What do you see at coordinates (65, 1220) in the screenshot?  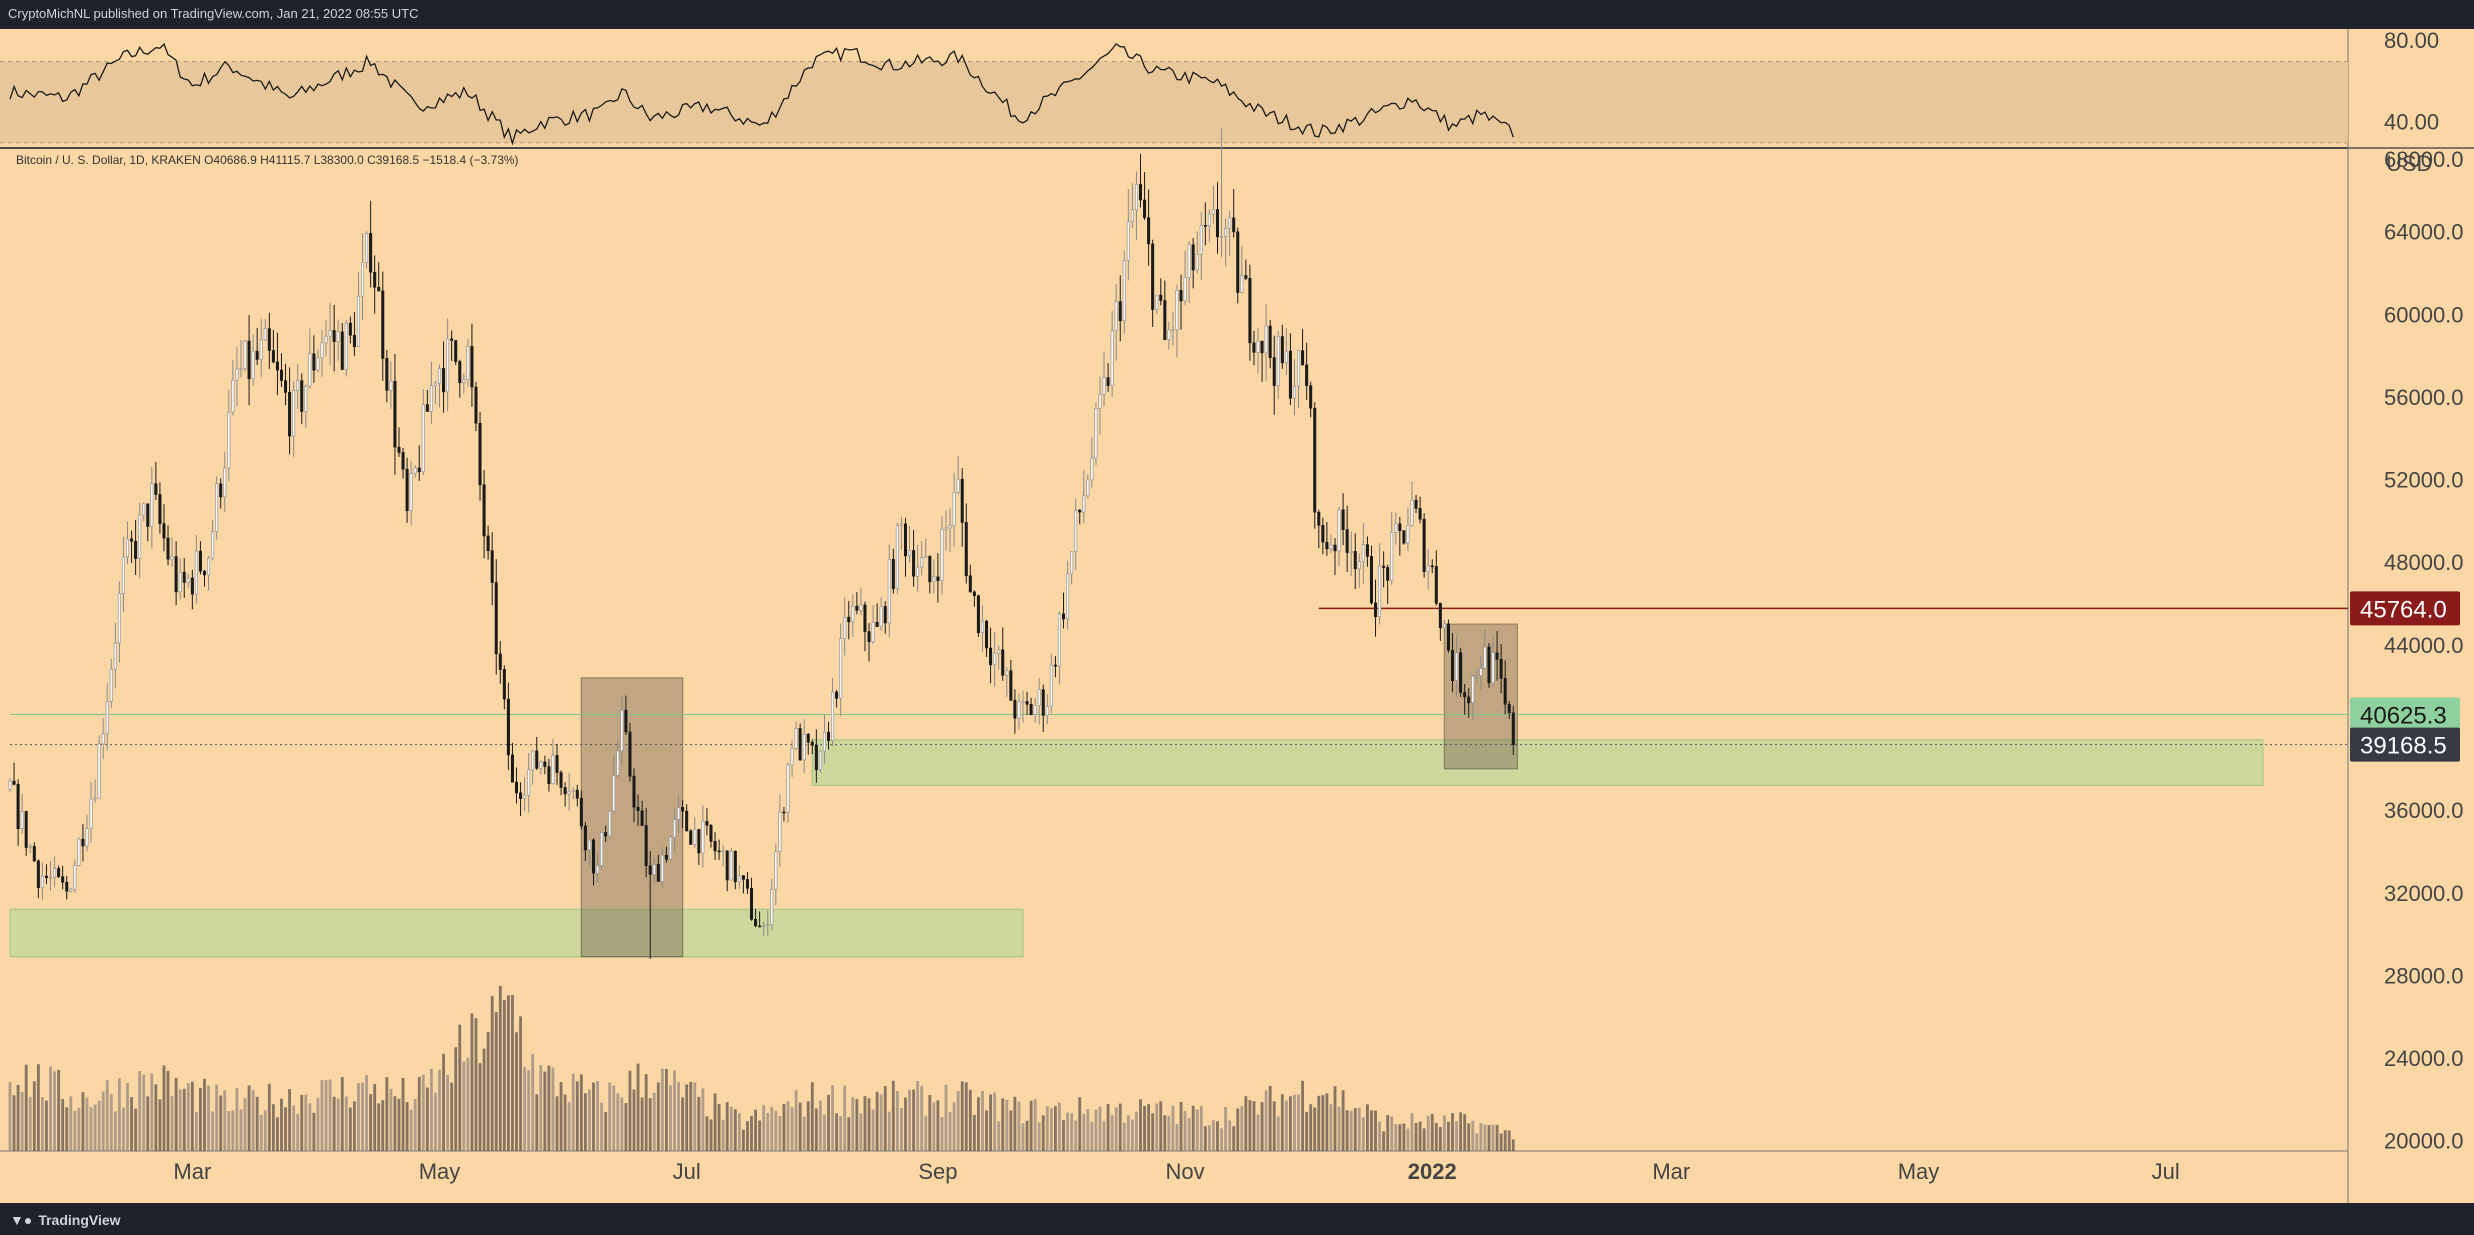 I see `tradingview-logo: ▼● TradingView` at bounding box center [65, 1220].